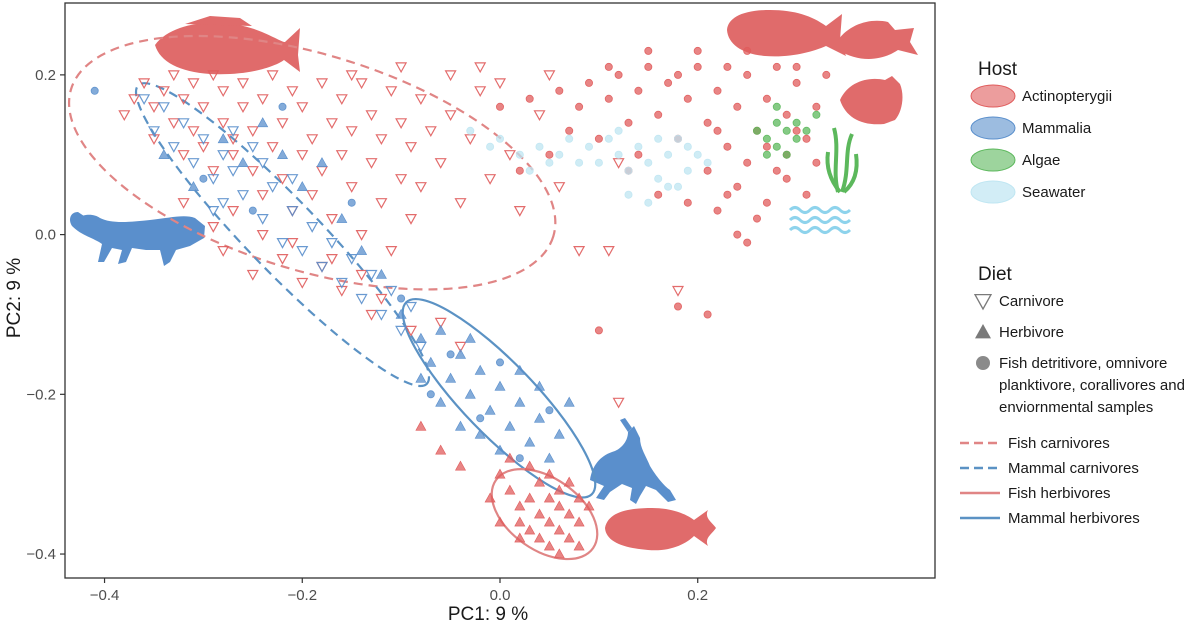 The width and height of the screenshot is (1200, 631). I want to click on x-tick-label: 0.2, so click(697, 595).